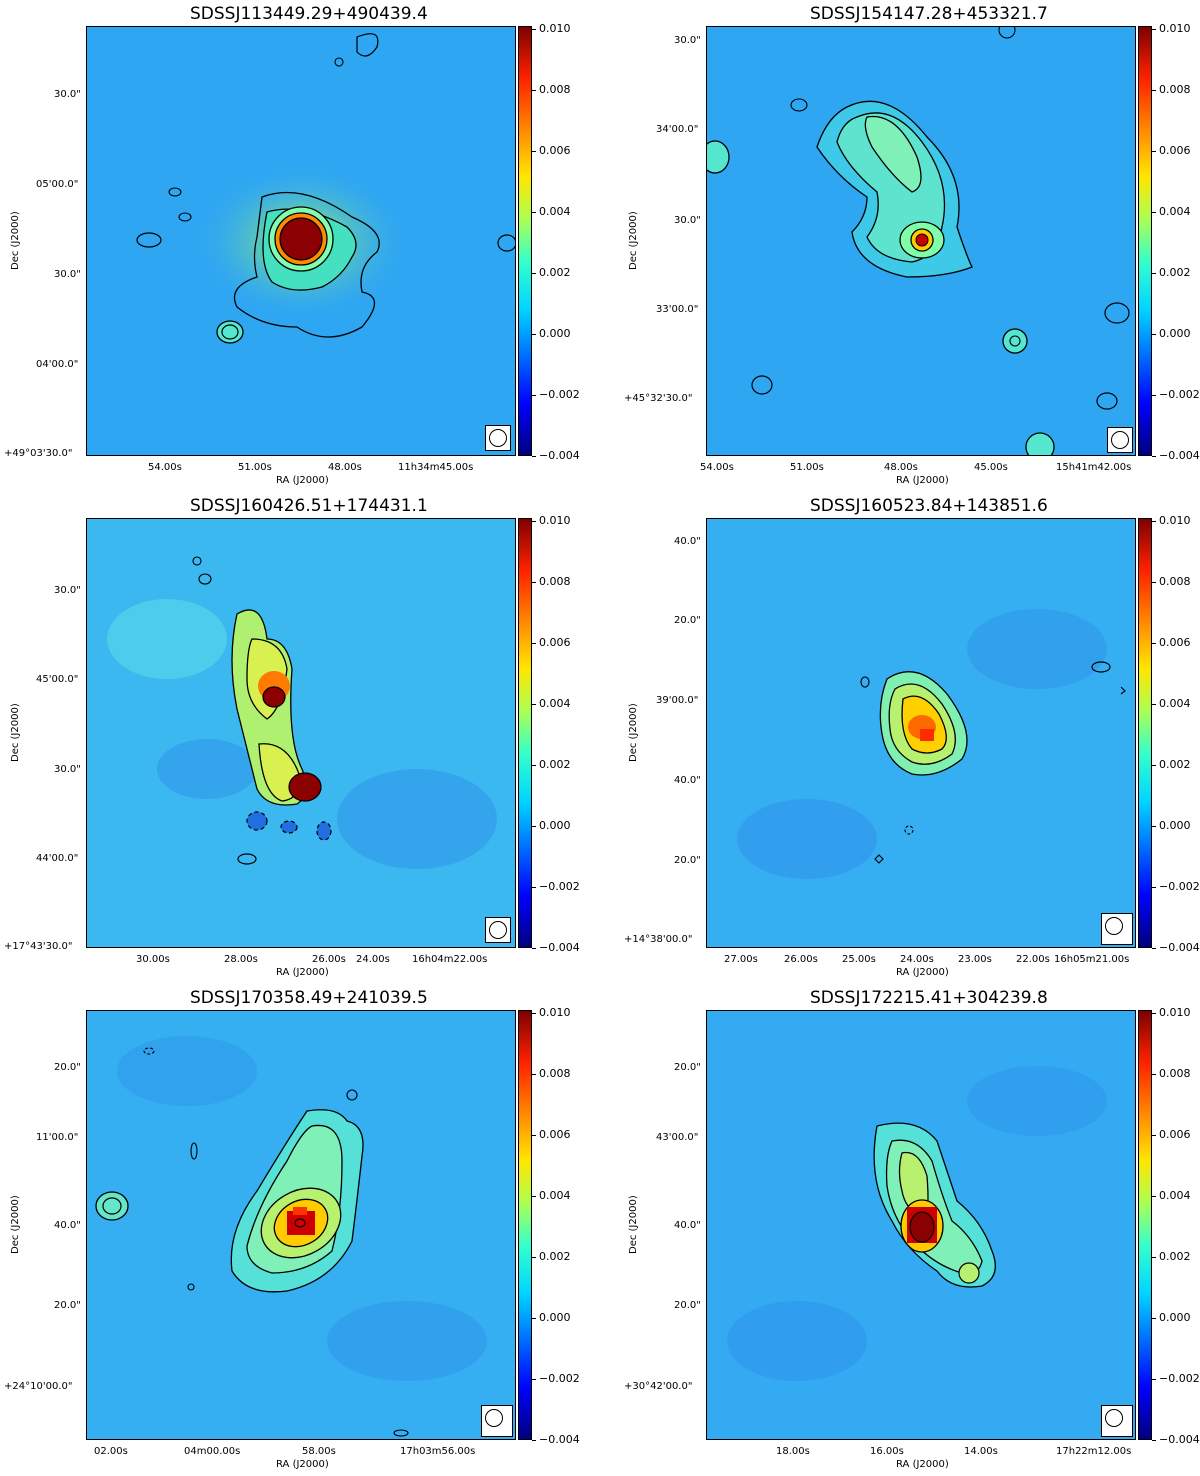  What do you see at coordinates (165, 467) in the screenshot?
I see `x-tick: 54.00s` at bounding box center [165, 467].